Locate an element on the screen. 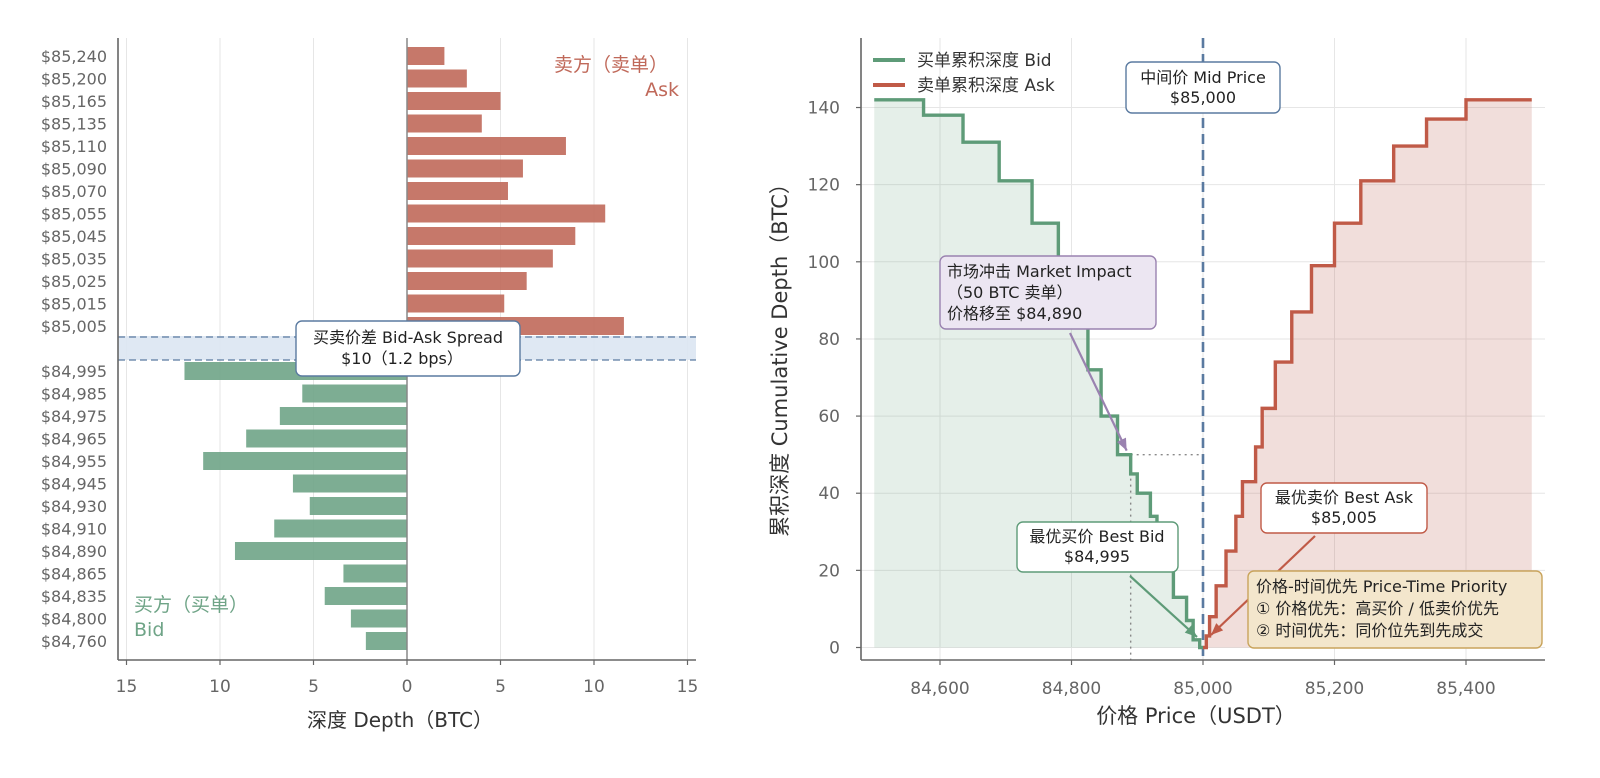 Image resolution: width=1600 pixels, height=778 pixels. best-bid-annotation-title: 最优买价 Best Bid is located at coordinates (1096, 536).